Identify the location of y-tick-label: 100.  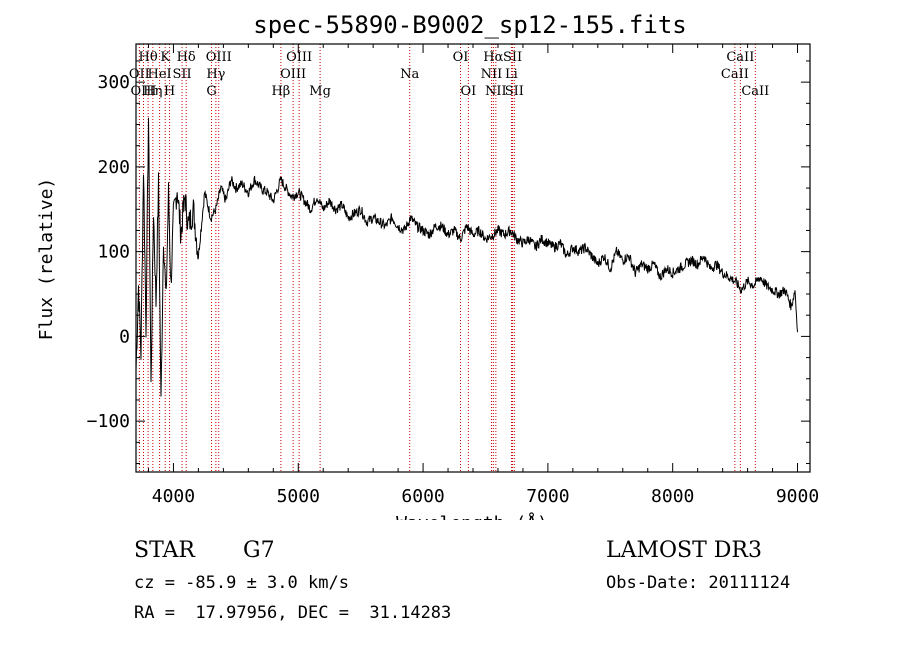
(113, 252).